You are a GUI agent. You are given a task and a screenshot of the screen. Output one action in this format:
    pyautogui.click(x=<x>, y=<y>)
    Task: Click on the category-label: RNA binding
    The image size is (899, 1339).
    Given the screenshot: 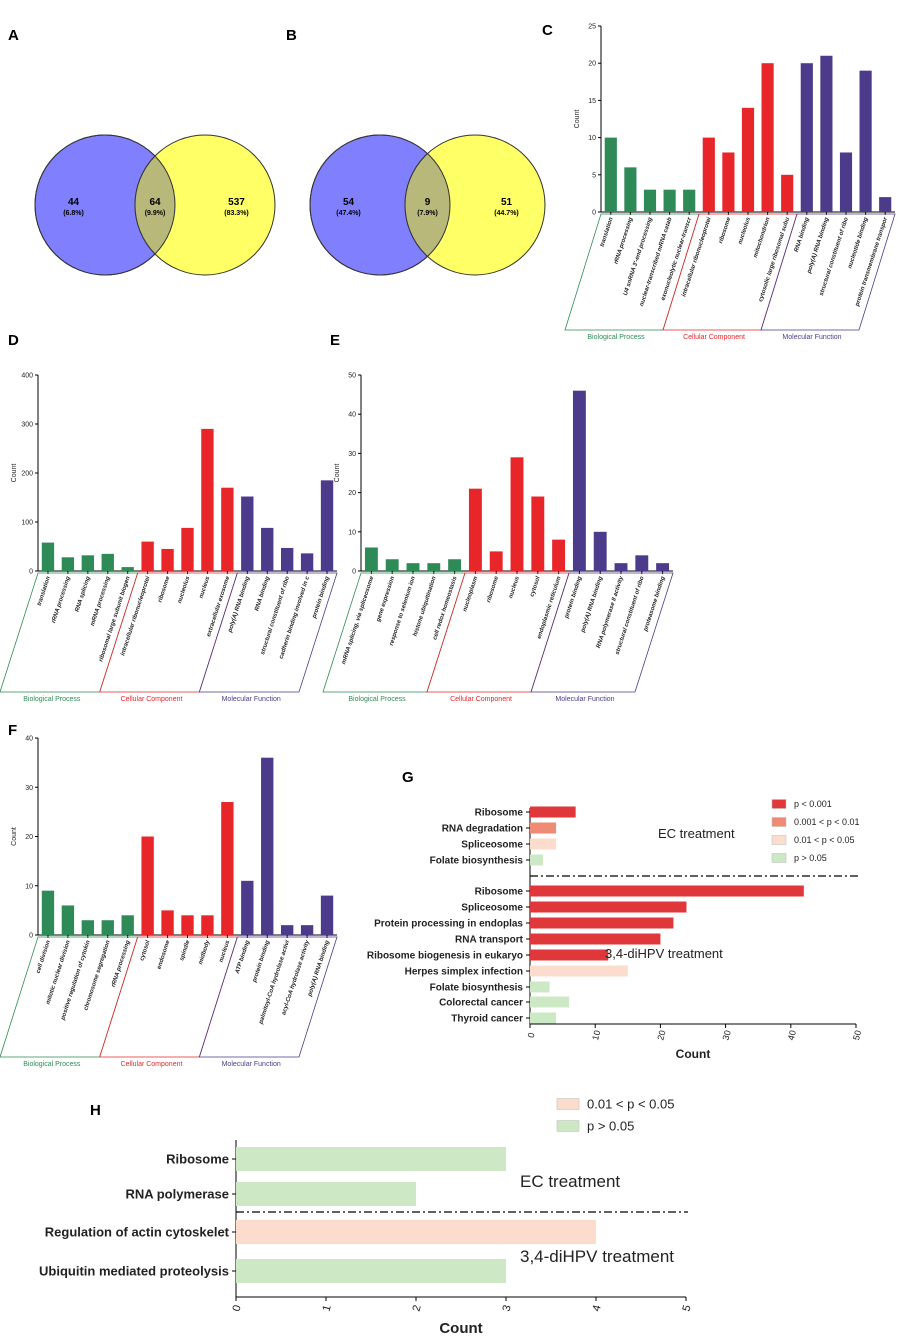 What is the action you would take?
    pyautogui.click(x=802, y=234)
    